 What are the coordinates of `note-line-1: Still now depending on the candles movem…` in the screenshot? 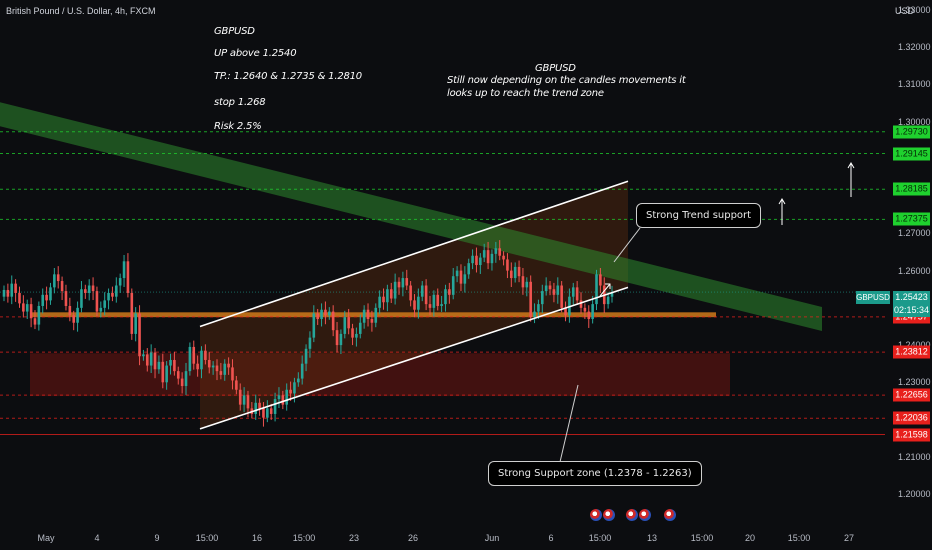 It's located at (566, 80).